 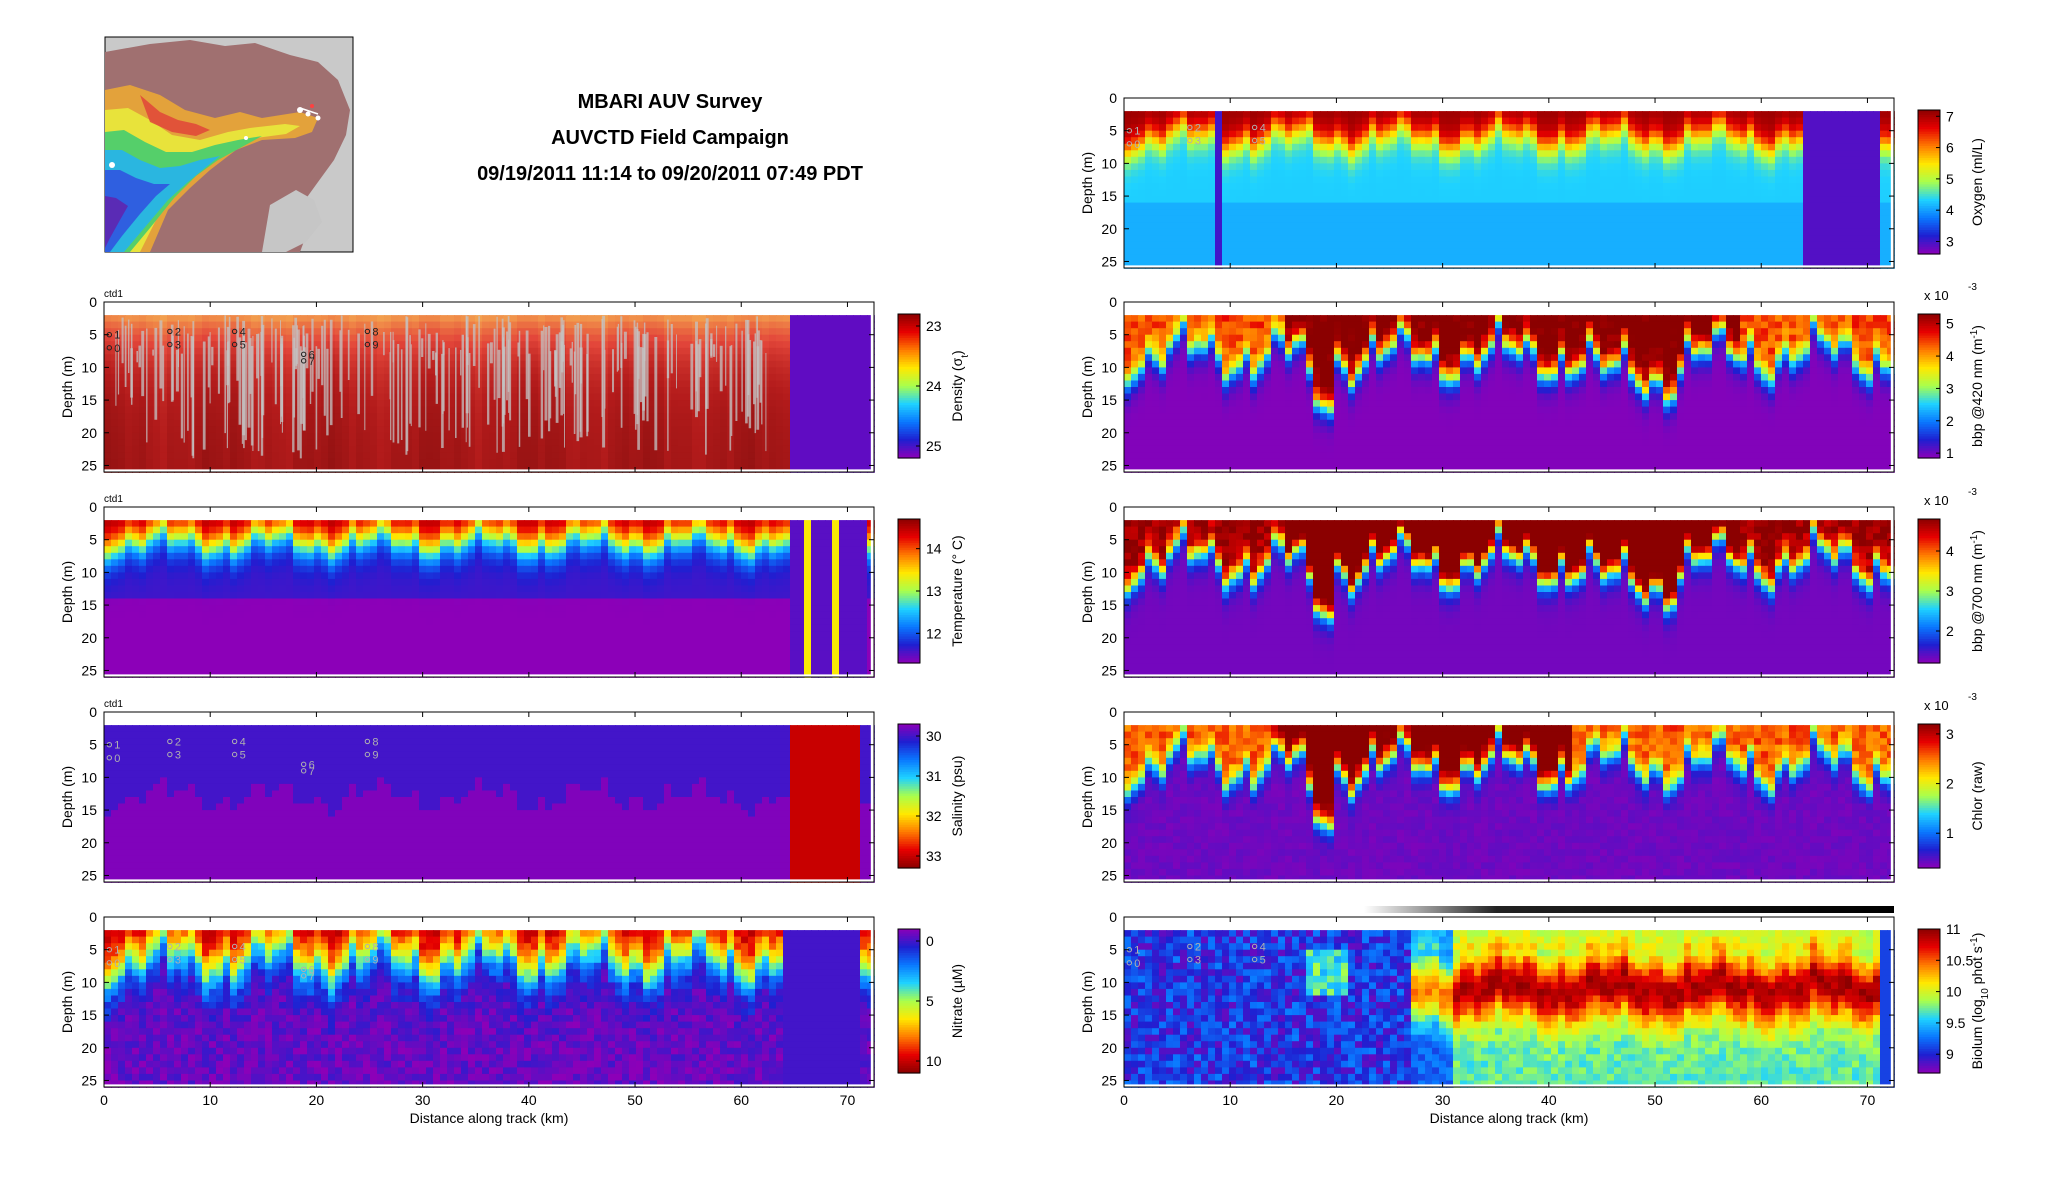 I want to click on colorbar-tick-label: 7, so click(x=1950, y=116).